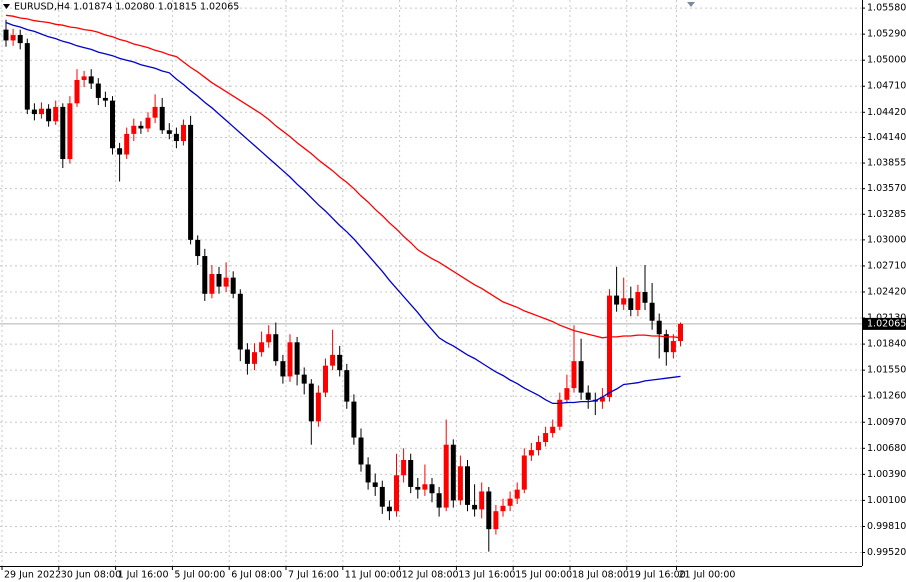 The width and height of the screenshot is (906, 582). I want to click on x-tick-label: 15 Jul 00:00, so click(543, 575).